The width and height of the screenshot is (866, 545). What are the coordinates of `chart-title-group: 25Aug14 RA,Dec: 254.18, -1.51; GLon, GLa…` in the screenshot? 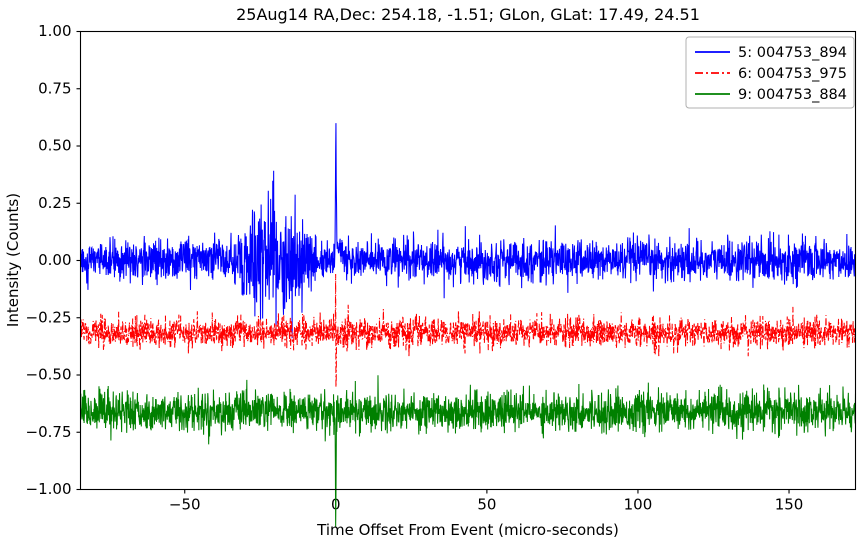 It's located at (468, 14).